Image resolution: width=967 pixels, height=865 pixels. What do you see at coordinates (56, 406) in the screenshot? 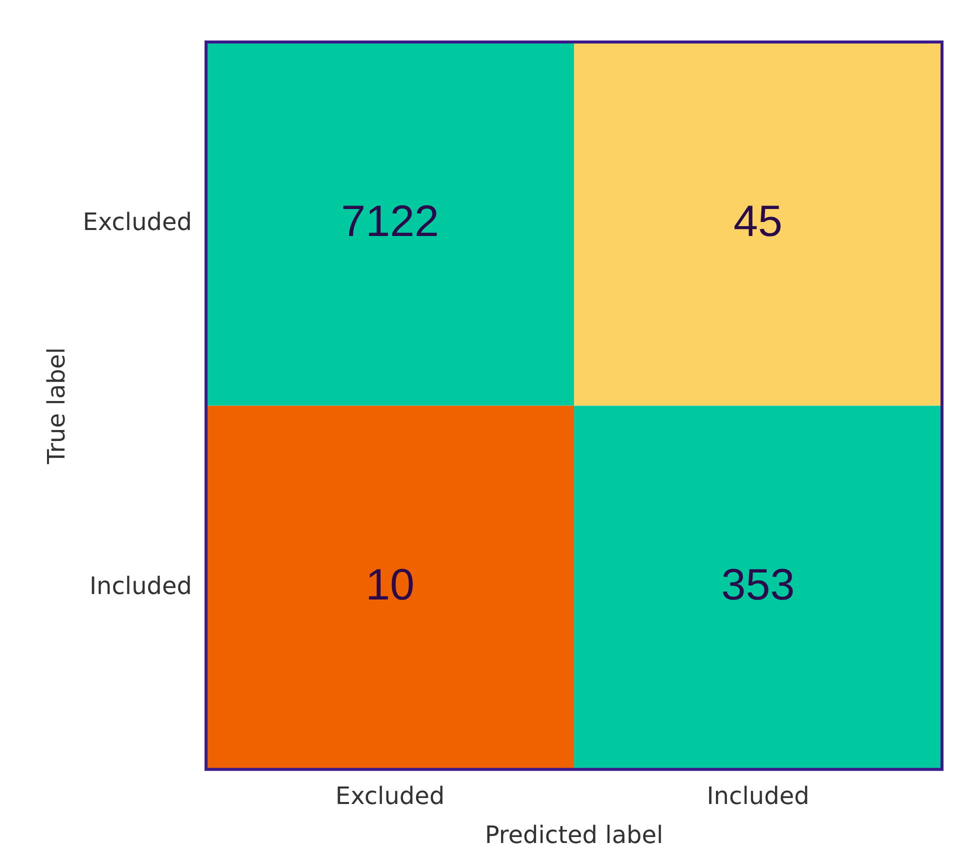
I see `y-axis-title: True label` at bounding box center [56, 406].